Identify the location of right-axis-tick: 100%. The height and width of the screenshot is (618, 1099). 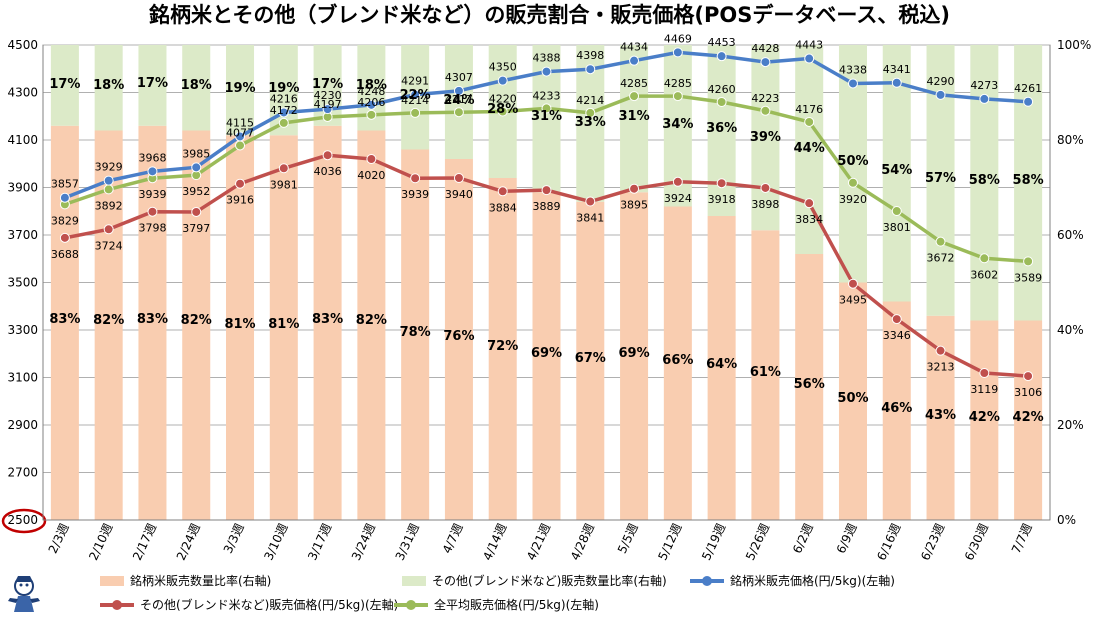
(1074, 45).